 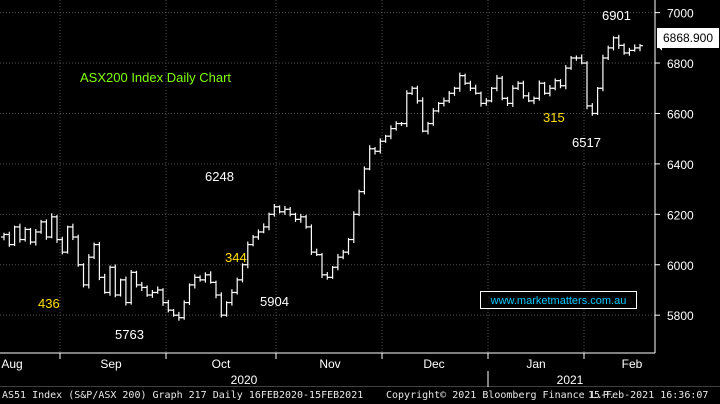 What do you see at coordinates (129, 334) in the screenshot?
I see `annotation-label: 5763` at bounding box center [129, 334].